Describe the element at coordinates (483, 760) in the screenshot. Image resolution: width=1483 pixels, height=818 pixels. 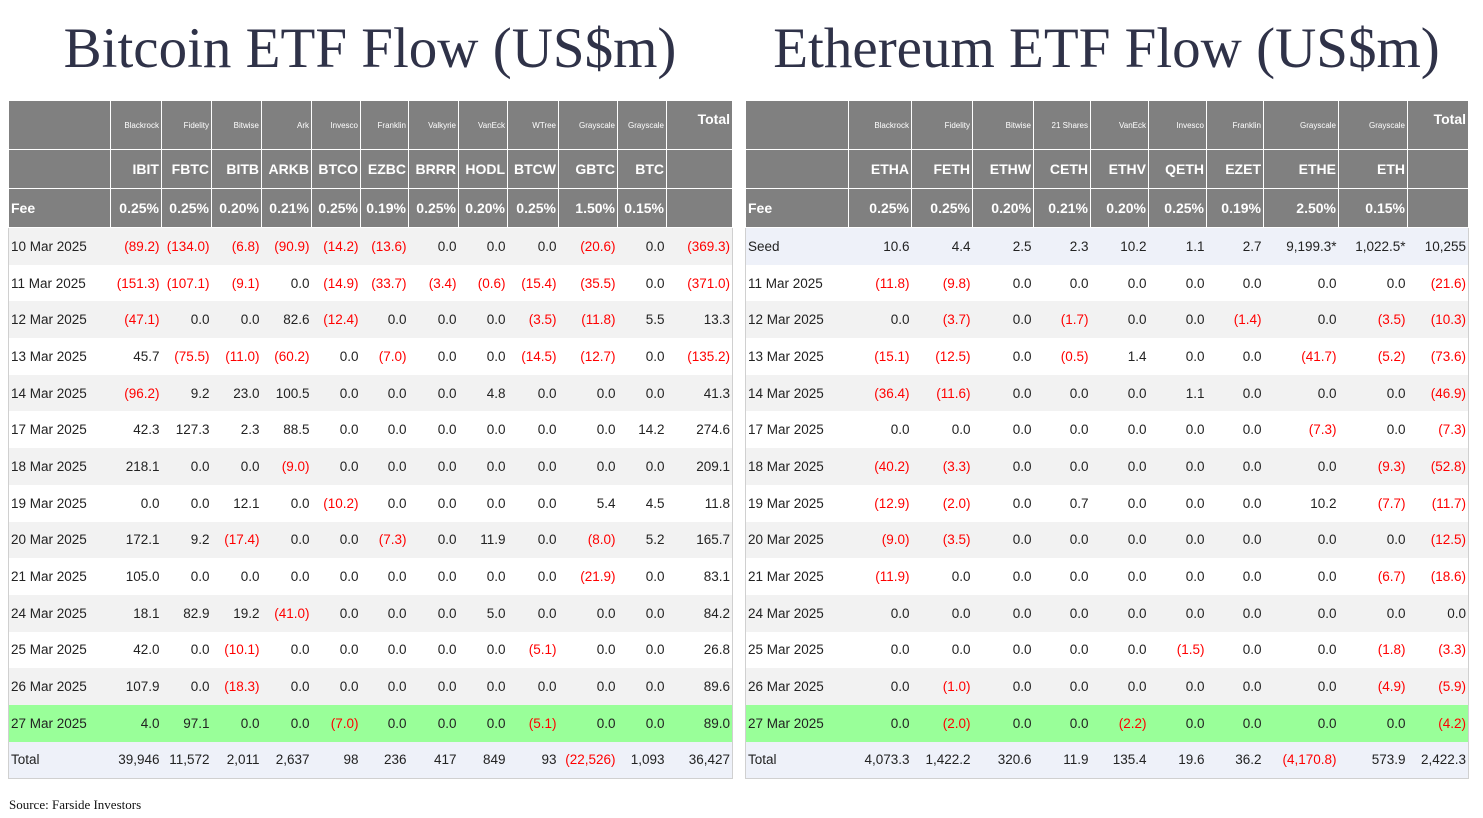
I see `flow-value: 849` at that location.